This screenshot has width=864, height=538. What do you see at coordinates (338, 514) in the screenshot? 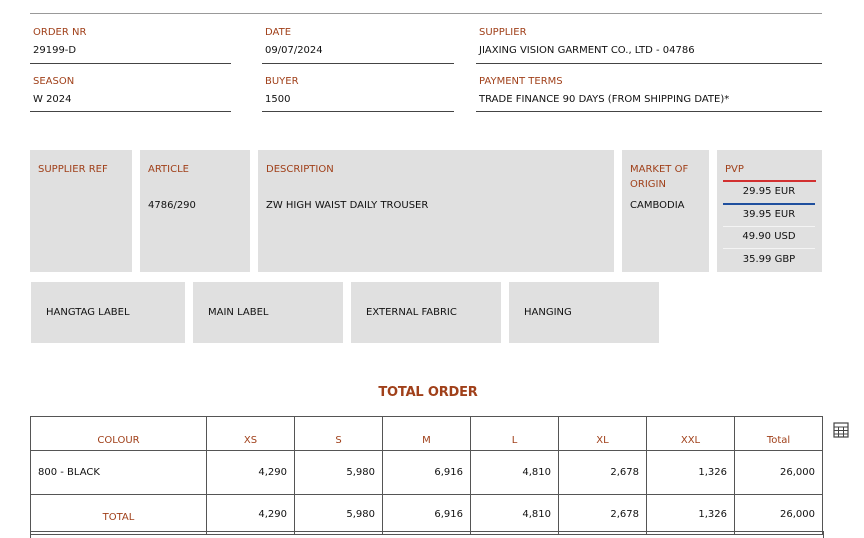
I see `total-s-cell: 5,980` at bounding box center [338, 514].